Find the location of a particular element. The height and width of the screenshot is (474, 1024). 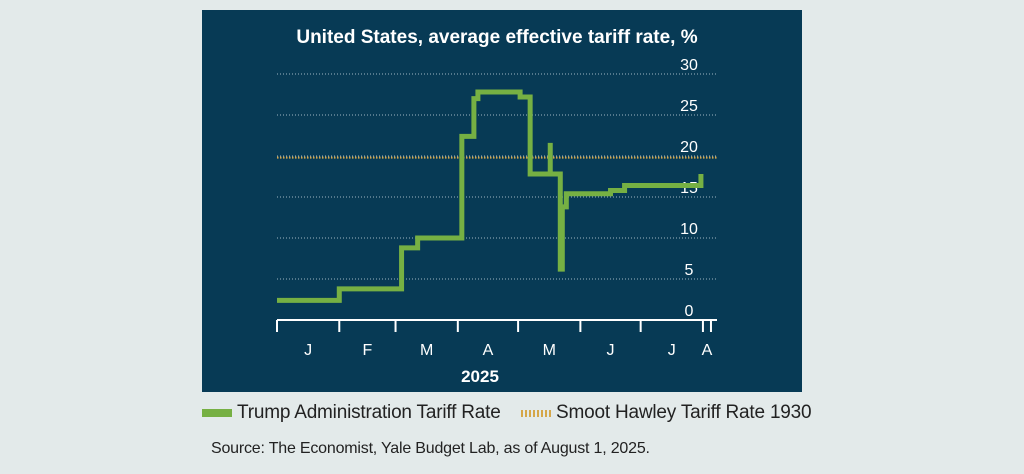

legend-swatch-trump is located at coordinates (217, 413).